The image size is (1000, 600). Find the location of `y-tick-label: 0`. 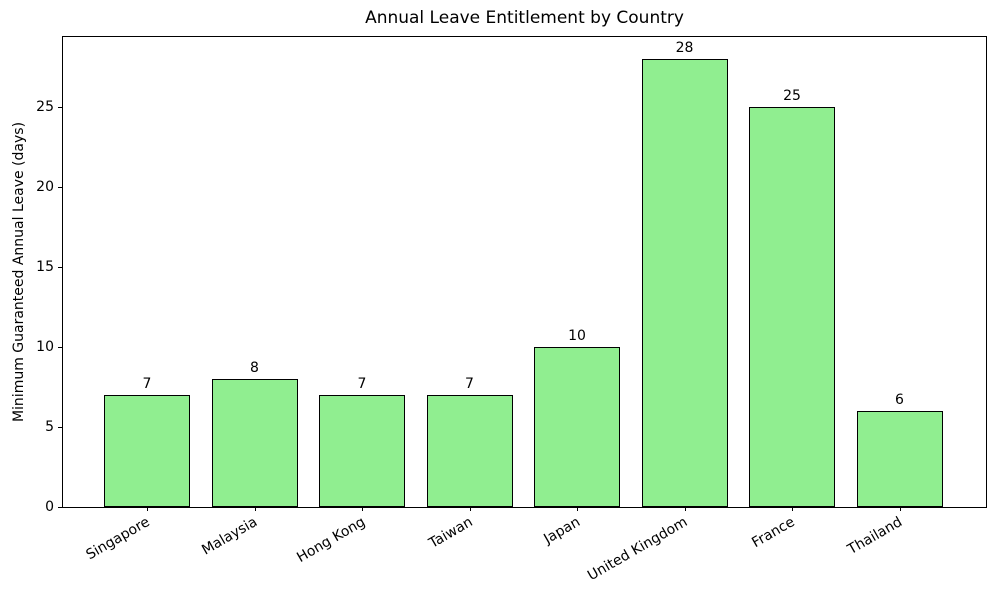

y-tick-label: 0 is located at coordinates (49, 507).